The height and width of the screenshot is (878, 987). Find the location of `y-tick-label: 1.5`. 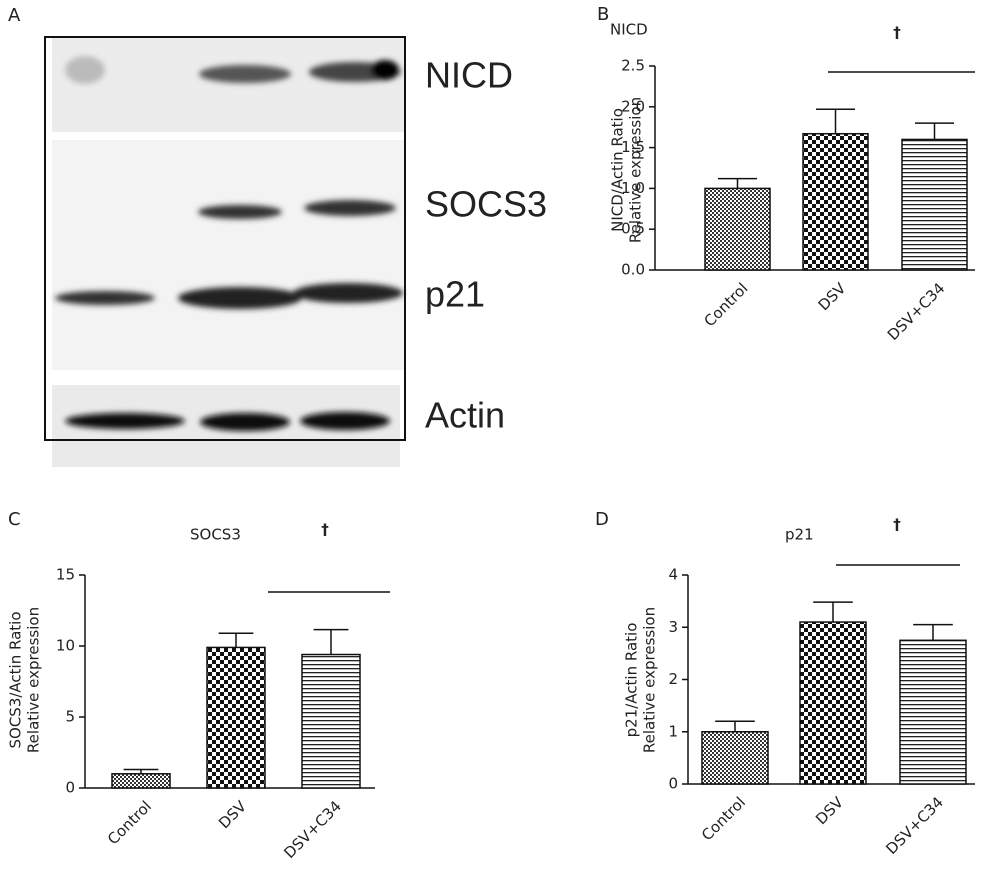

y-tick-label: 1.5 is located at coordinates (633, 147).